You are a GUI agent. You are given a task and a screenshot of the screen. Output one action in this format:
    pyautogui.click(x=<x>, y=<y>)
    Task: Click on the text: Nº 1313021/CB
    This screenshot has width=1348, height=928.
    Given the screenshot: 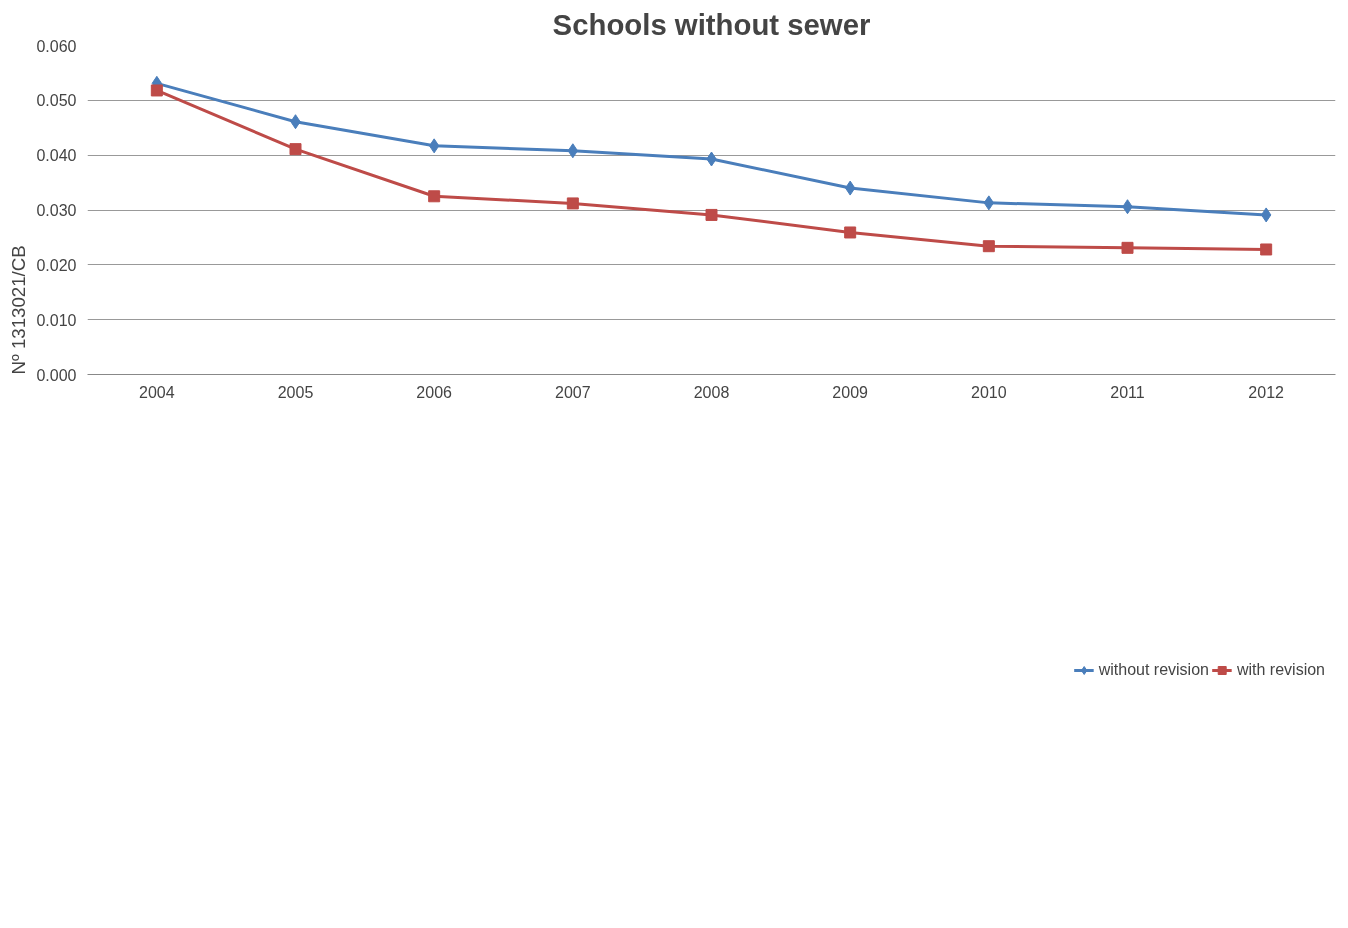 What is the action you would take?
    pyautogui.click(x=18, y=310)
    